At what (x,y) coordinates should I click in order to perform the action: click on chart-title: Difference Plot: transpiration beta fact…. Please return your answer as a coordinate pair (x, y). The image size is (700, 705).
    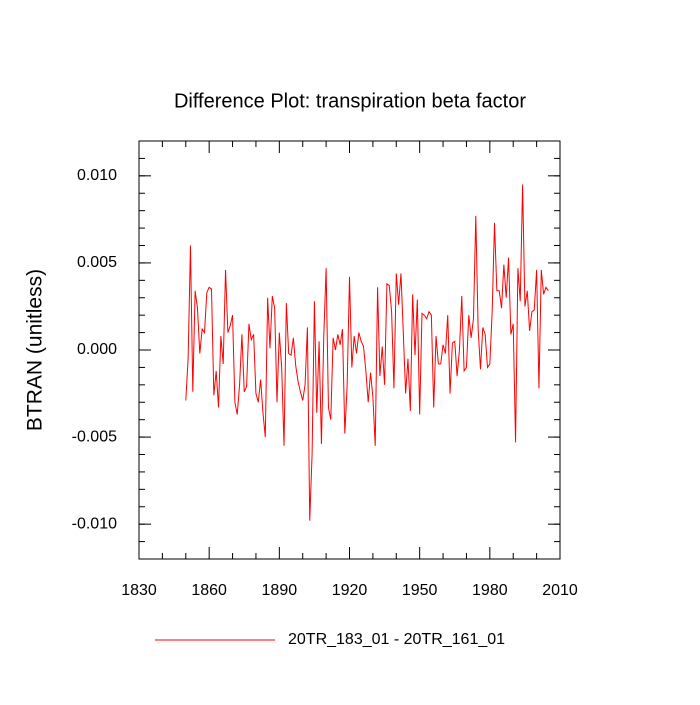
    Looking at the image, I should click on (350, 101).